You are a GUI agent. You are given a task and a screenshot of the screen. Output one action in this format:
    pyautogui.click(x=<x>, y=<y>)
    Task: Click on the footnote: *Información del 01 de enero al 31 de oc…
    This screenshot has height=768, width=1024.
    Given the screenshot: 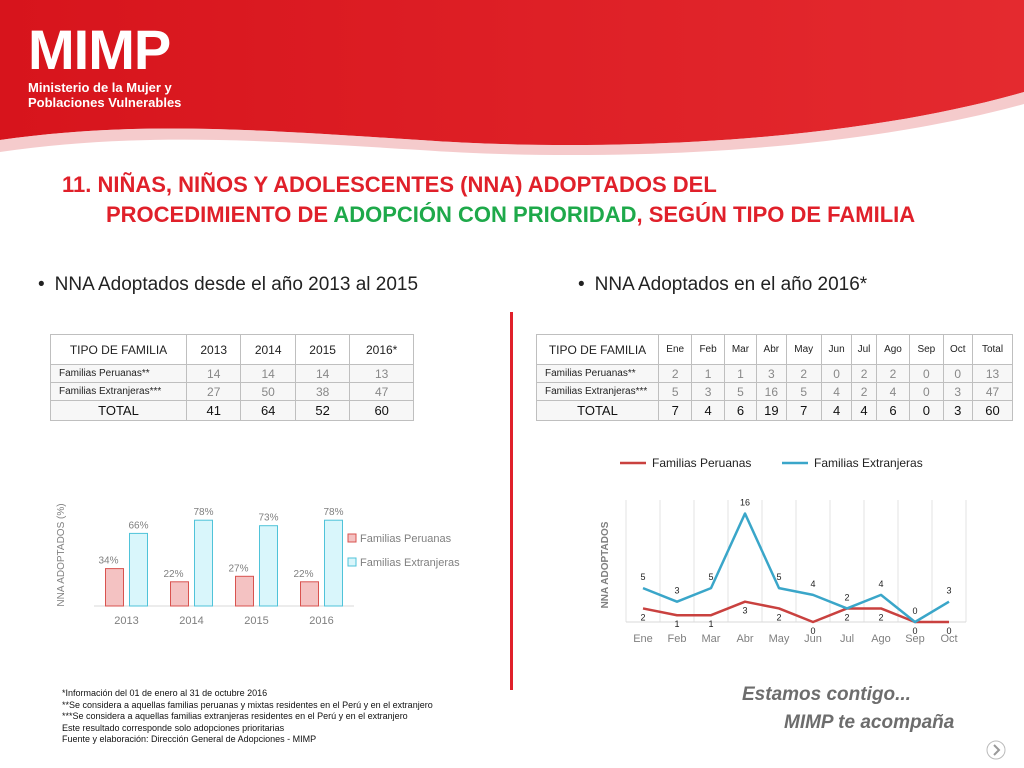 What is the action you would take?
    pyautogui.click(x=165, y=693)
    